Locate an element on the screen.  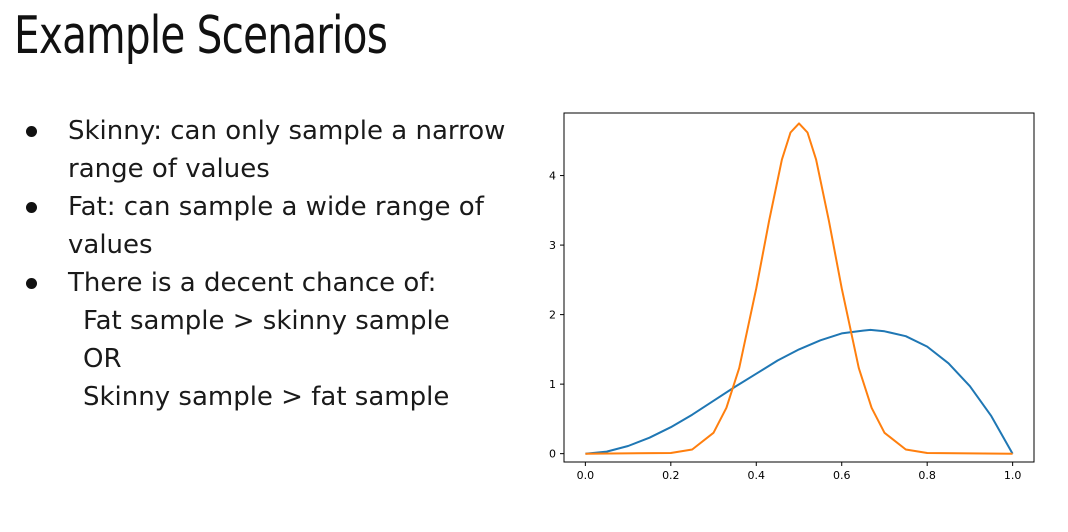
subline-skinny-greater: Skinny sample > fat sample is located at coordinates (266, 397).